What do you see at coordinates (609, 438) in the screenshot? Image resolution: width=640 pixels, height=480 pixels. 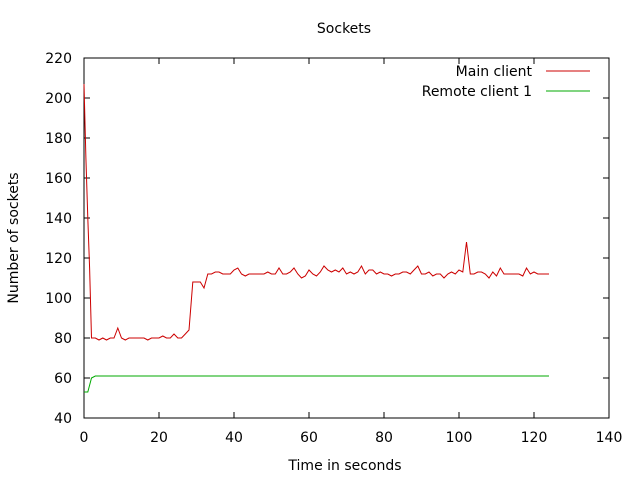 I see `x-tick-label: 140` at bounding box center [609, 438].